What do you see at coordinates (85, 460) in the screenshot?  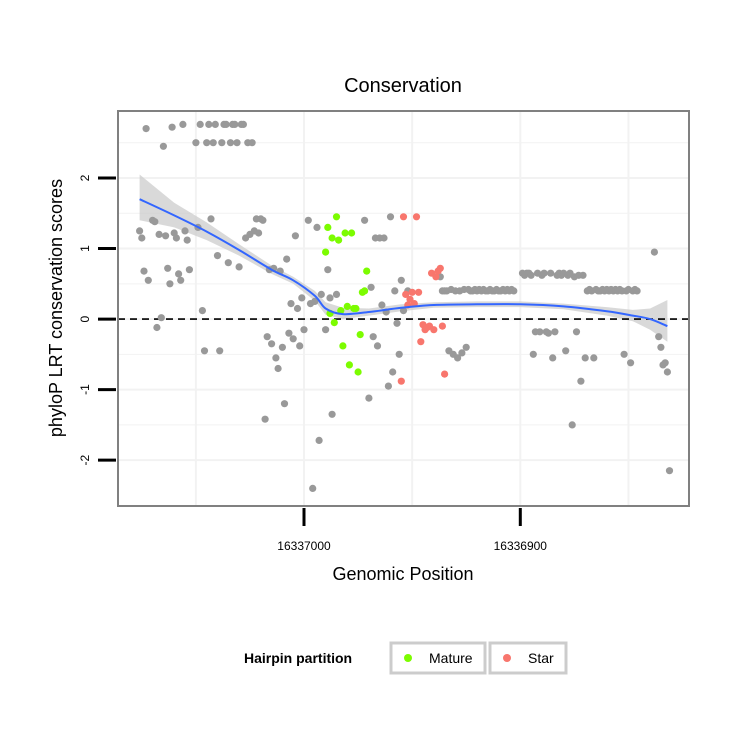 I see `y-tick-label: -2` at bounding box center [85, 460].